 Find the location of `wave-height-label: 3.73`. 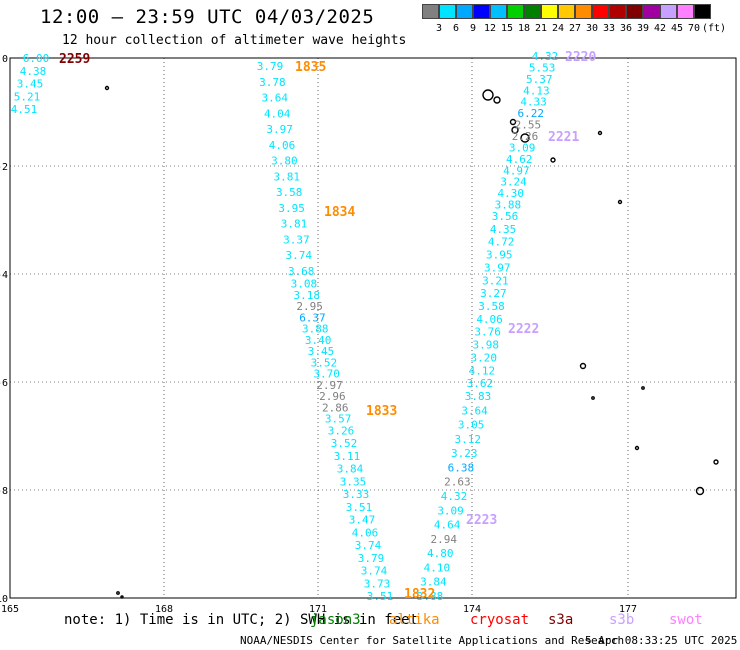

wave-height-label: 3.73 is located at coordinates (377, 583).